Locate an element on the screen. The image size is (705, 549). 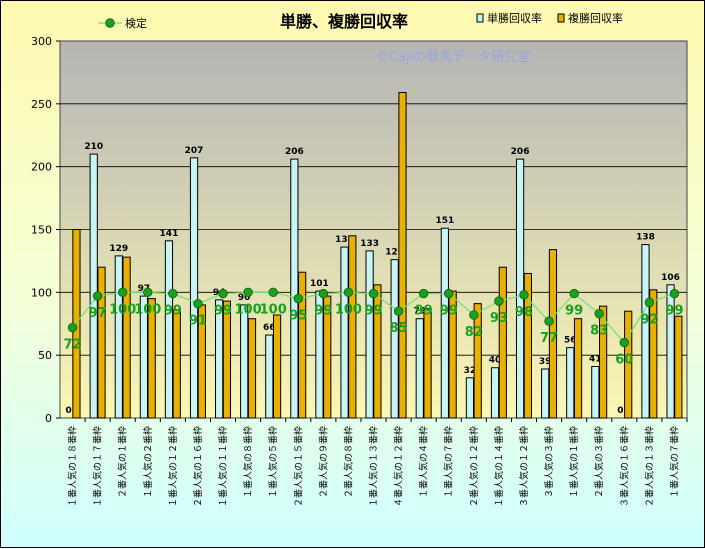
category-label: １番人気の７番枠 is located at coordinates (674, 462).